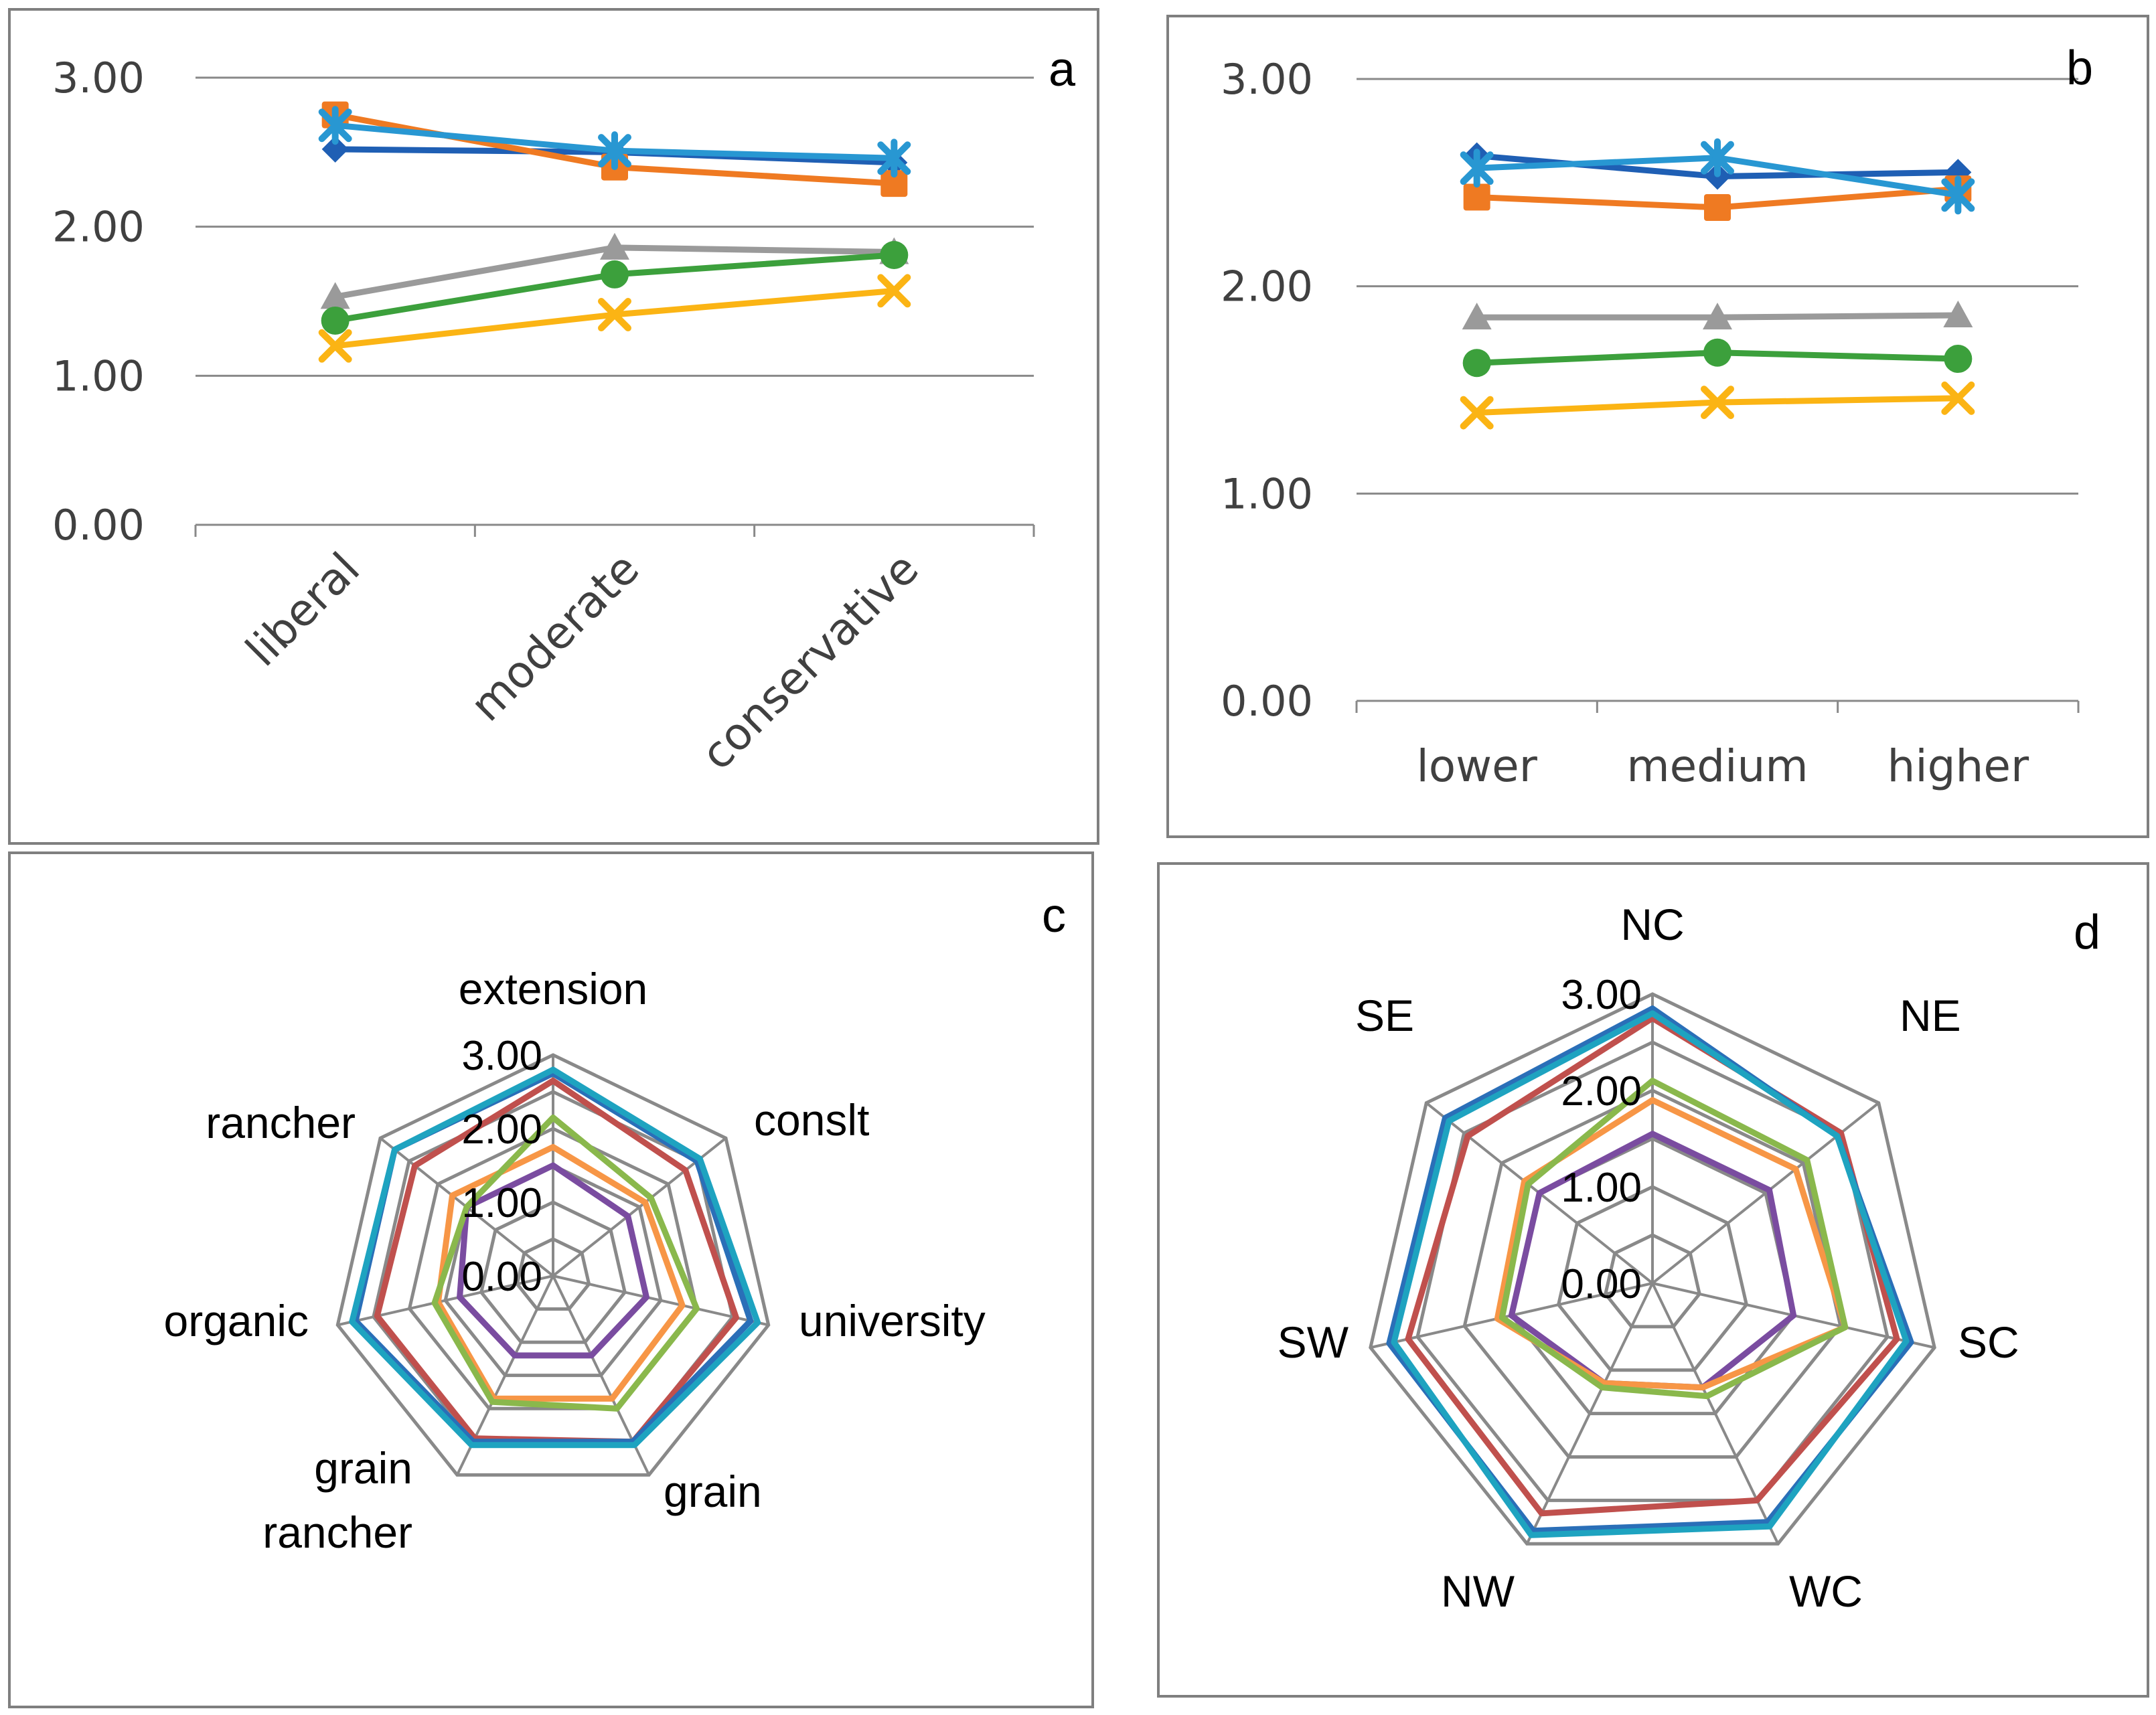  I want to click on radar-axis-label: WC, so click(1826, 1591).